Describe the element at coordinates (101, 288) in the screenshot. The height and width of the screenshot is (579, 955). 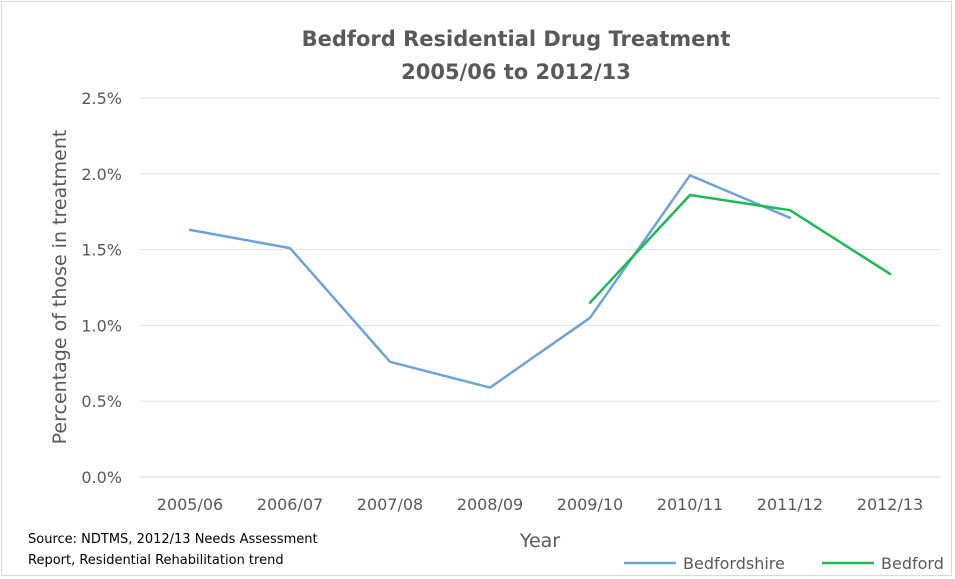
I see `y-axis-ticks: 0.0% 0.5% 1.0% 1.5% 2.0% 2.5%` at that location.